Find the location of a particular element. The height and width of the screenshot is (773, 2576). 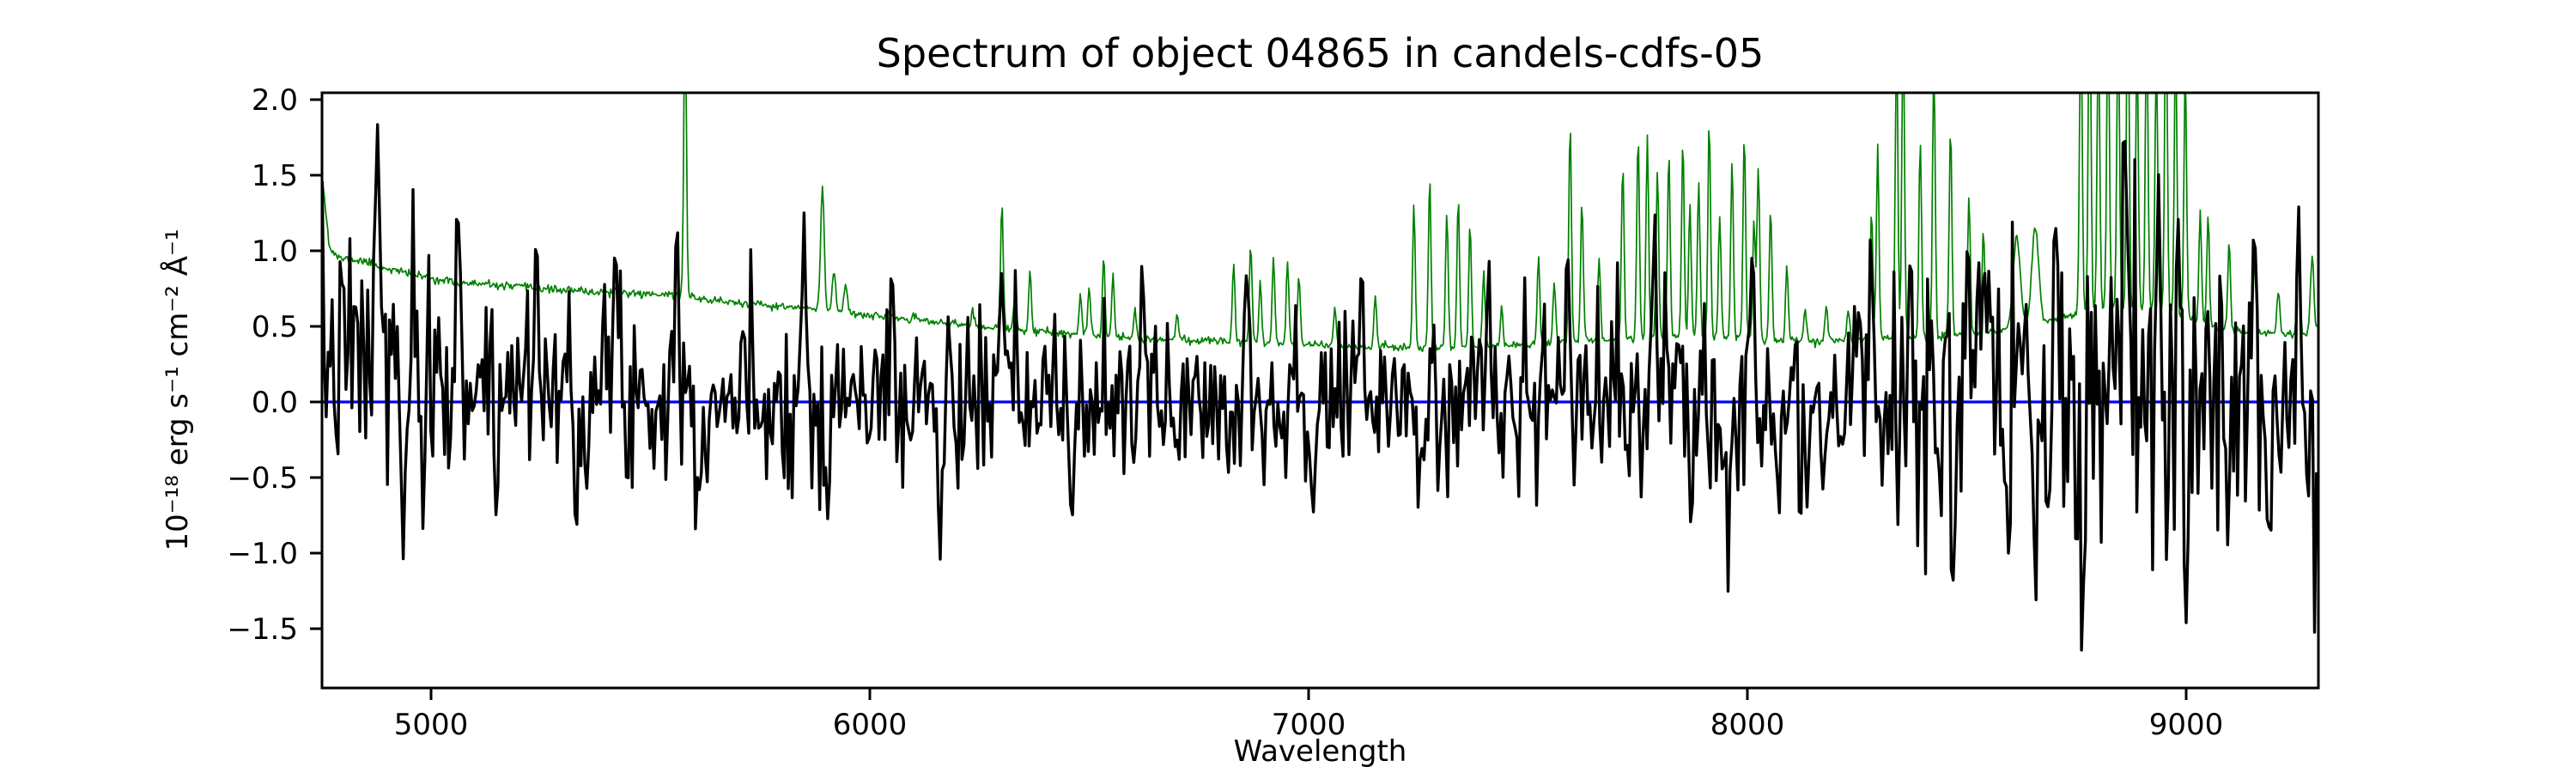

y-tick-label: −1.5 is located at coordinates (262, 629).